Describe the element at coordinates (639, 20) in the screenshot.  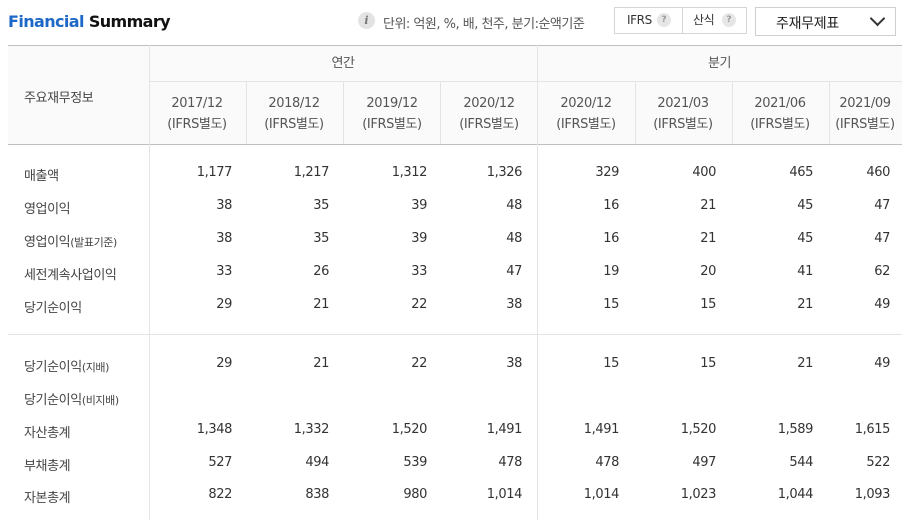
I see `ifrs-label: IFRS` at that location.